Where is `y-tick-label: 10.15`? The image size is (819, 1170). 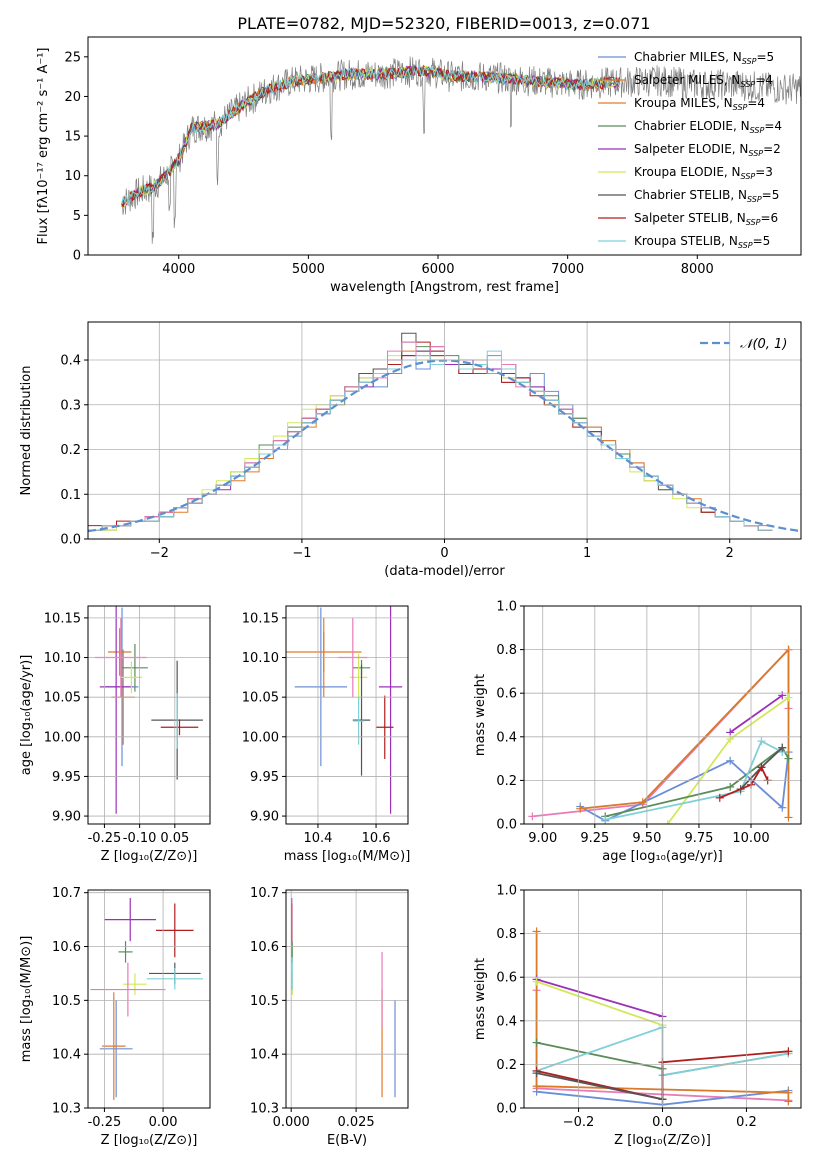
y-tick-label: 10.15 is located at coordinates (260, 618).